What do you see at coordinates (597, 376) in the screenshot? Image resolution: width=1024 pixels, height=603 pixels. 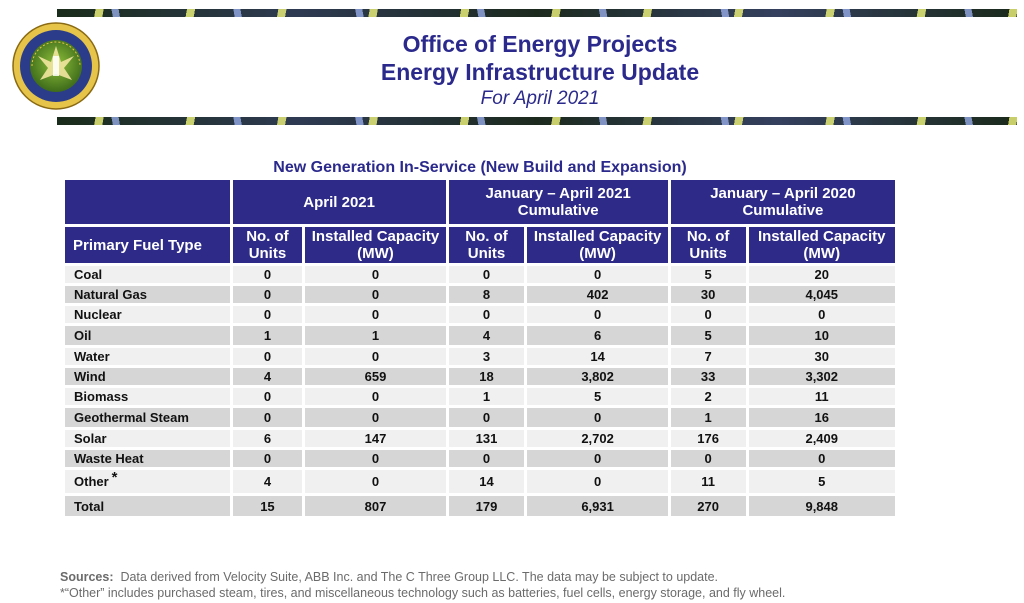 I see `capacity-cell: 3,802` at bounding box center [597, 376].